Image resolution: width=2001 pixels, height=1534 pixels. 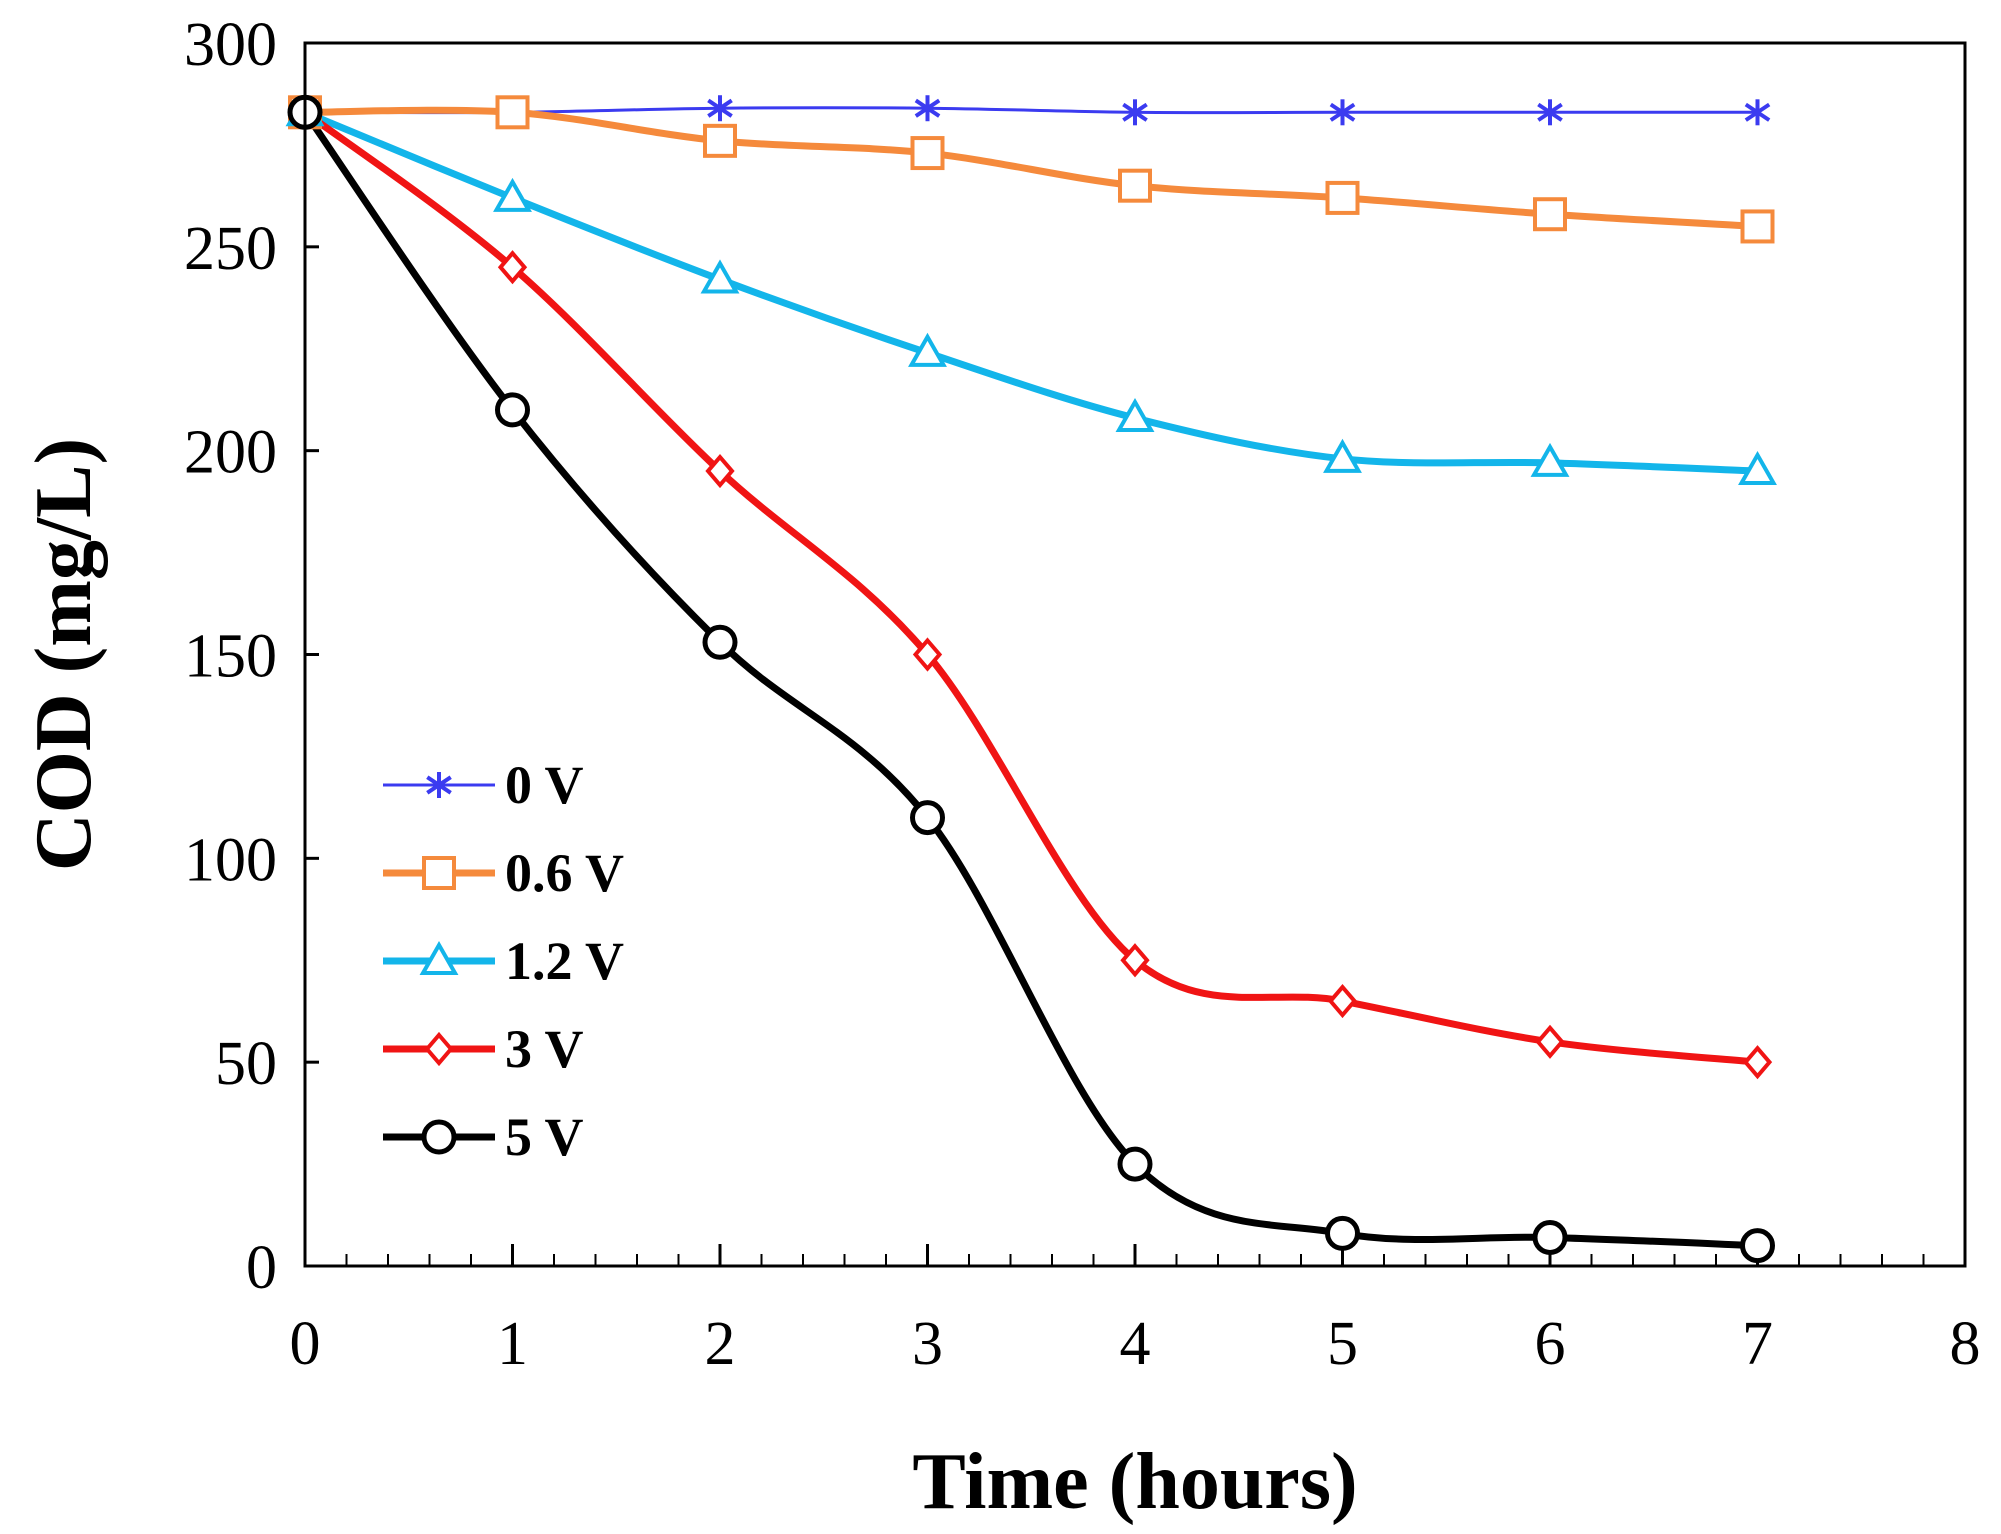 What do you see at coordinates (439, 873) in the screenshot?
I see `legend-marker-0-6v` at bounding box center [439, 873].